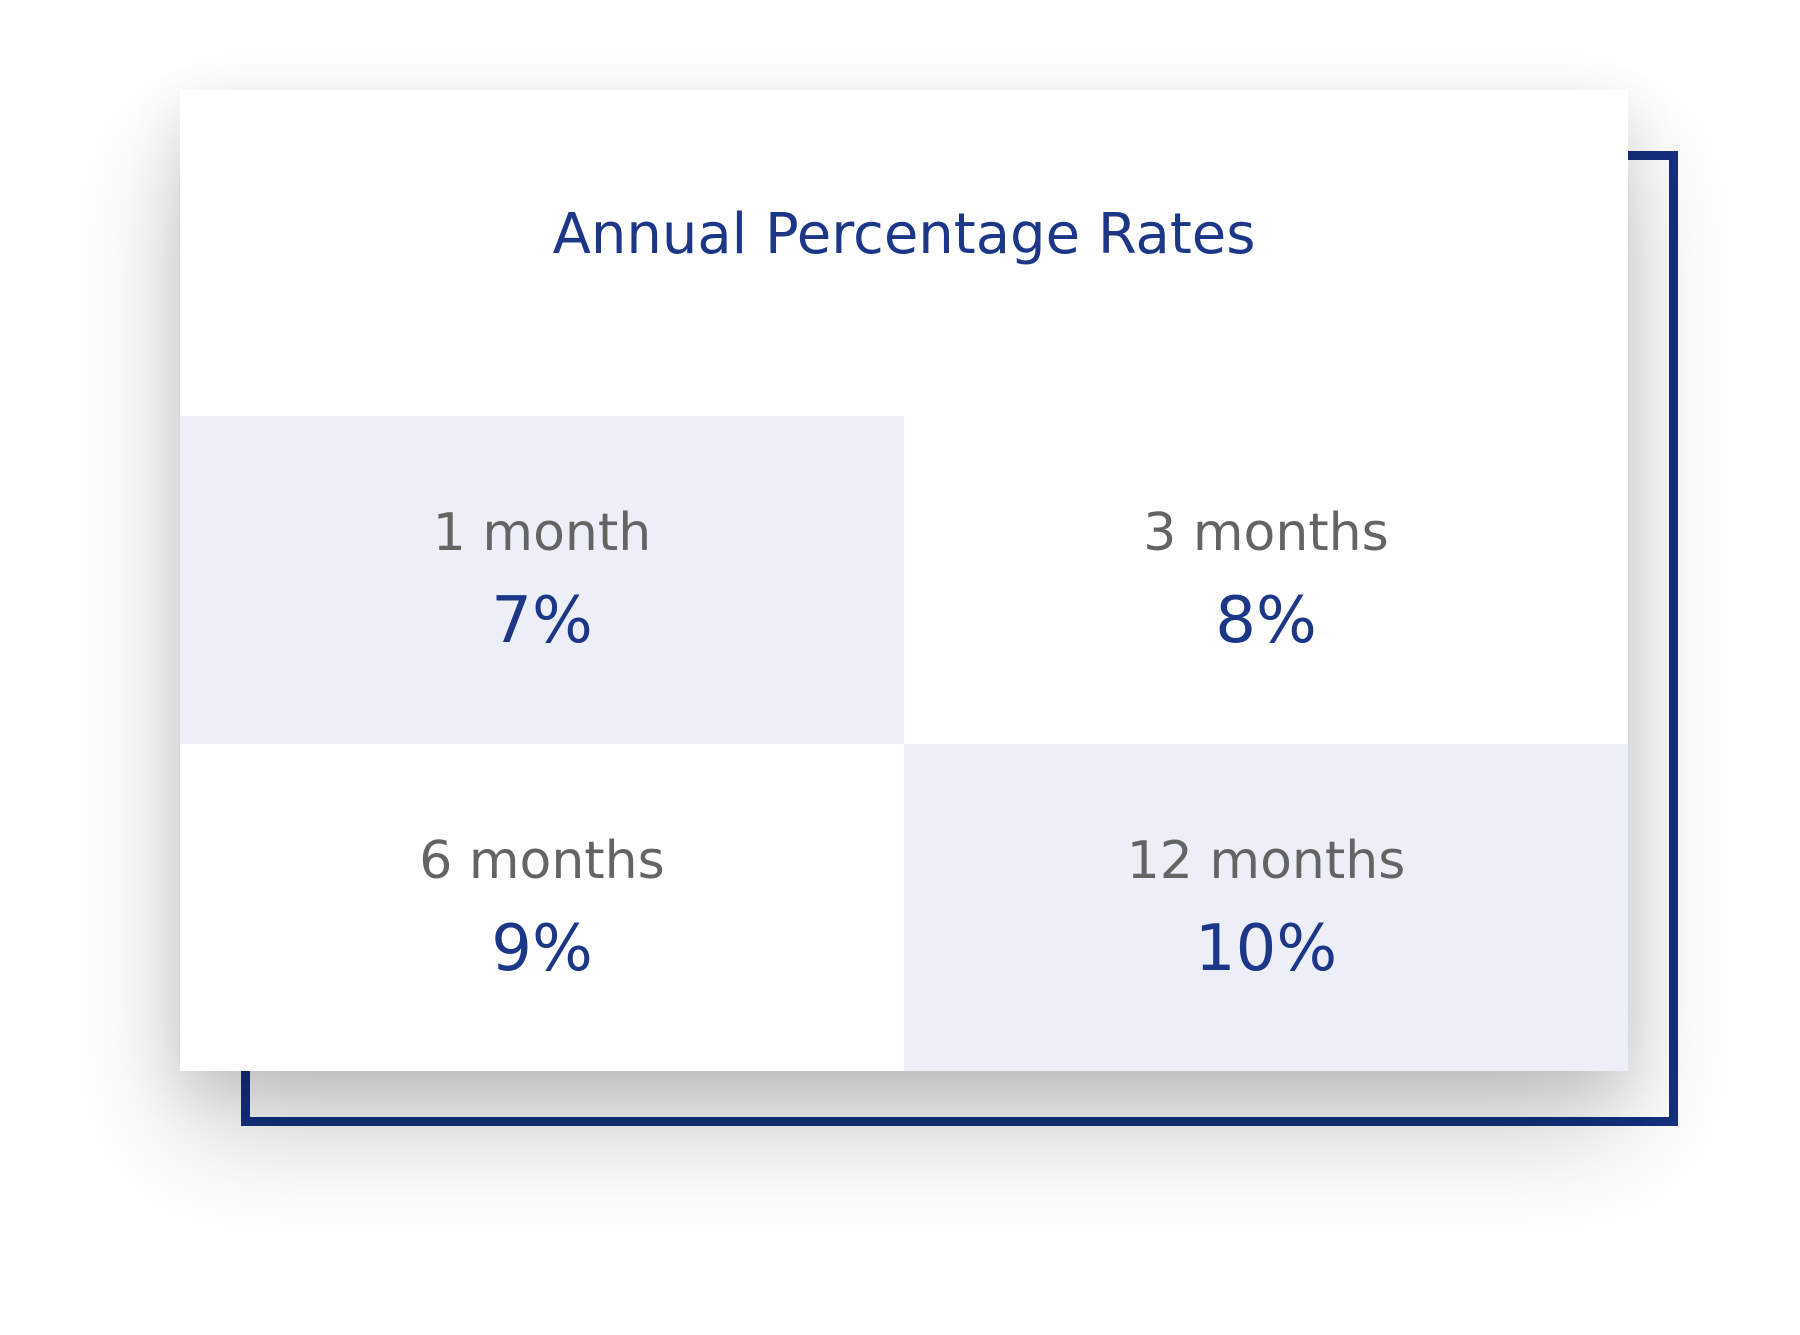  What do you see at coordinates (542, 621) in the screenshot?
I see `rate-value: 7%` at bounding box center [542, 621].